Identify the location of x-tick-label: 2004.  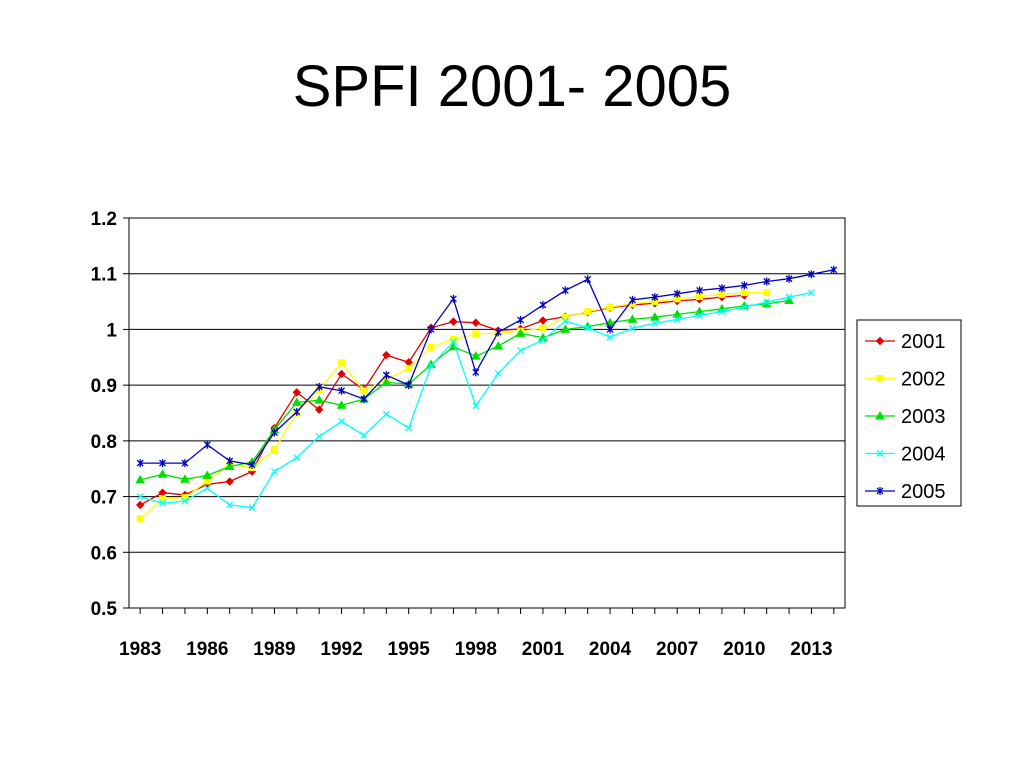
(610, 649).